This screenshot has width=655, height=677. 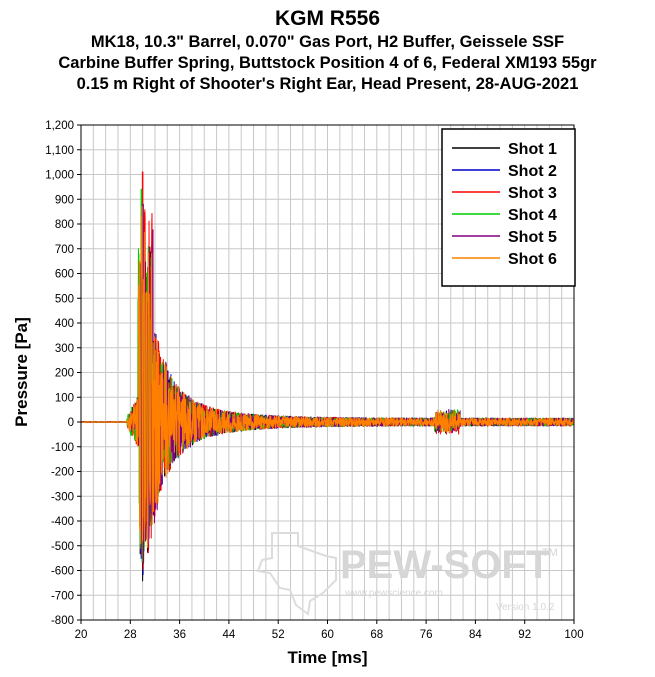 I want to click on x-tick-label: 76, so click(x=426, y=635).